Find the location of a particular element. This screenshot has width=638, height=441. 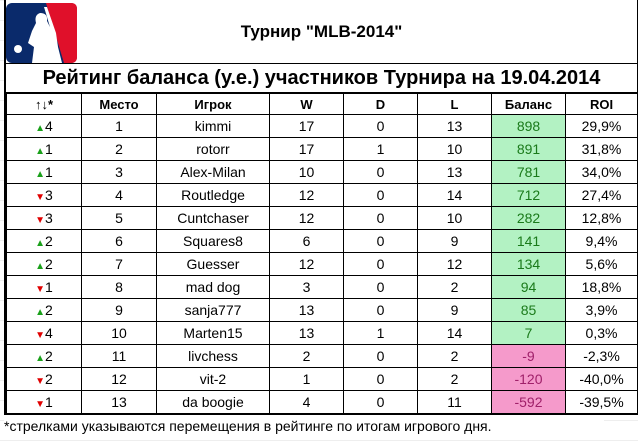

balance-cell: 282 is located at coordinates (528, 218).